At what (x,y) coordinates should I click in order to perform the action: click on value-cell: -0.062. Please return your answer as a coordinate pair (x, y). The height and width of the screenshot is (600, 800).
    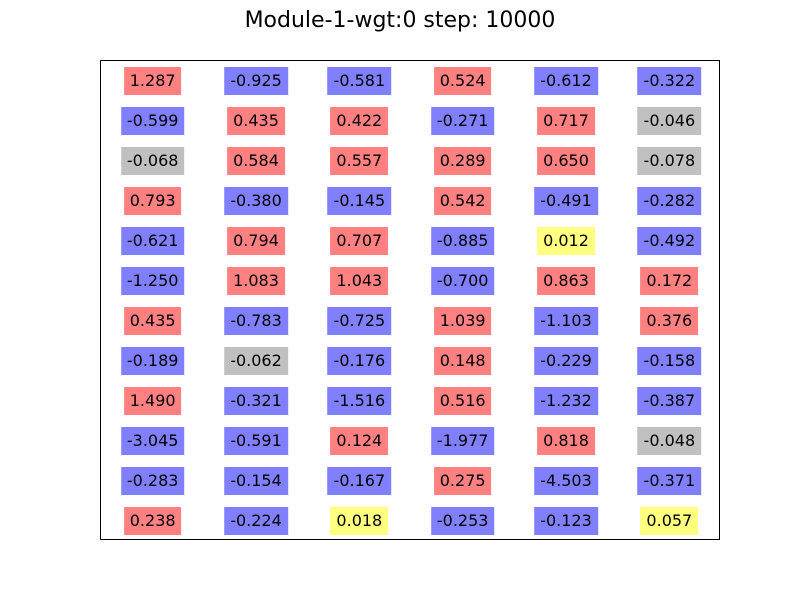
    Looking at the image, I should click on (256, 361).